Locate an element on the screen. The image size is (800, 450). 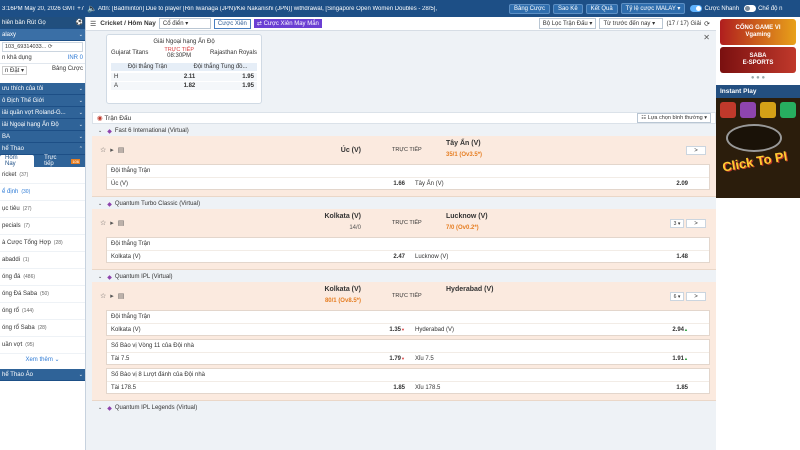
sport-item: ục tiêu (27) is located at coordinates (42, 209).